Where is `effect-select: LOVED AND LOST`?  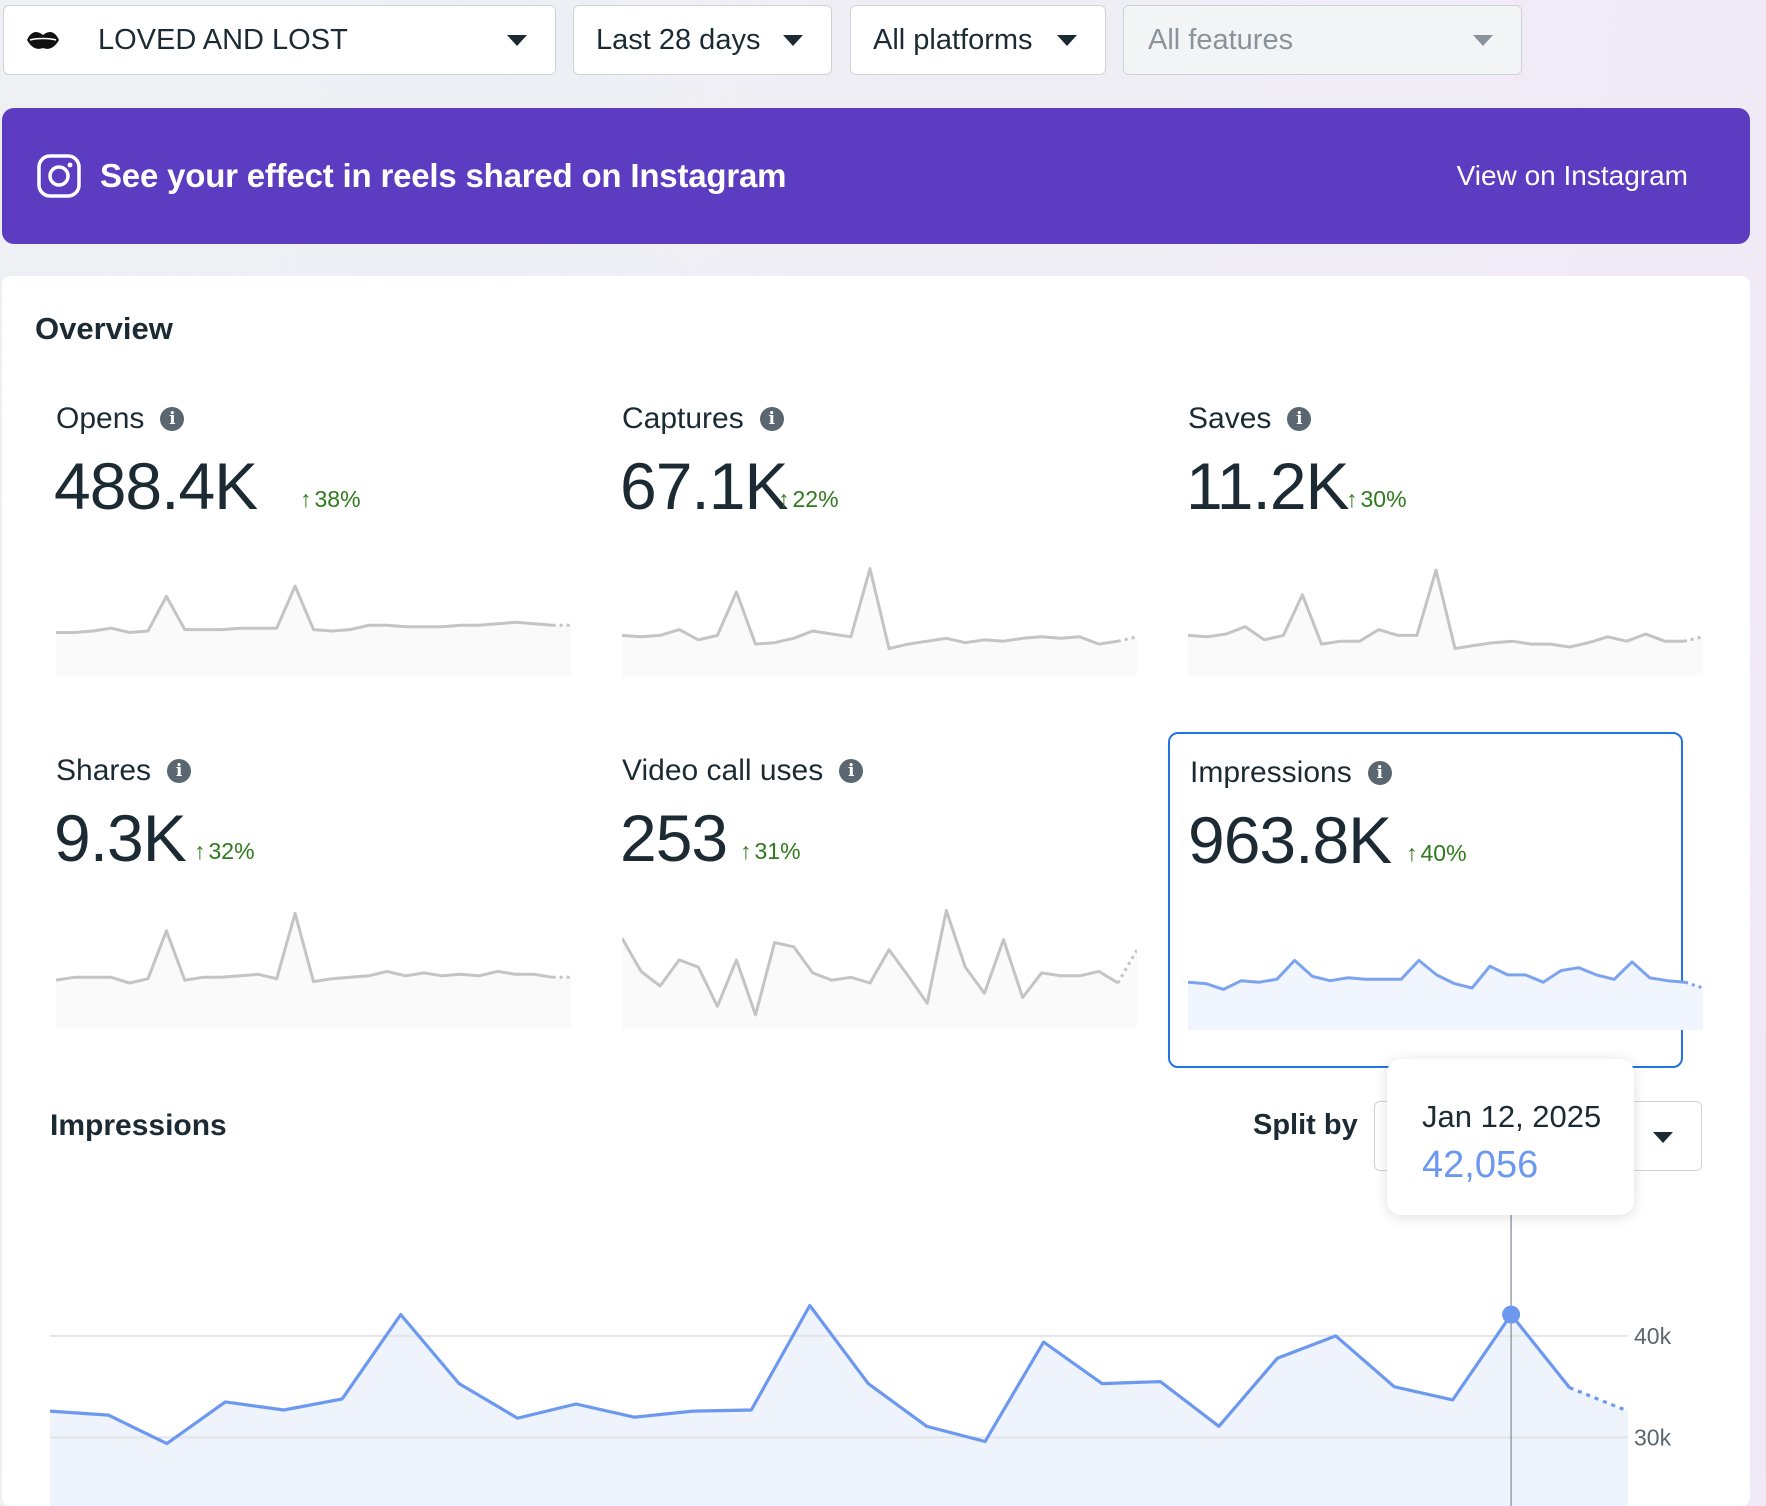
effect-select: LOVED AND LOST is located at coordinates (279, 40).